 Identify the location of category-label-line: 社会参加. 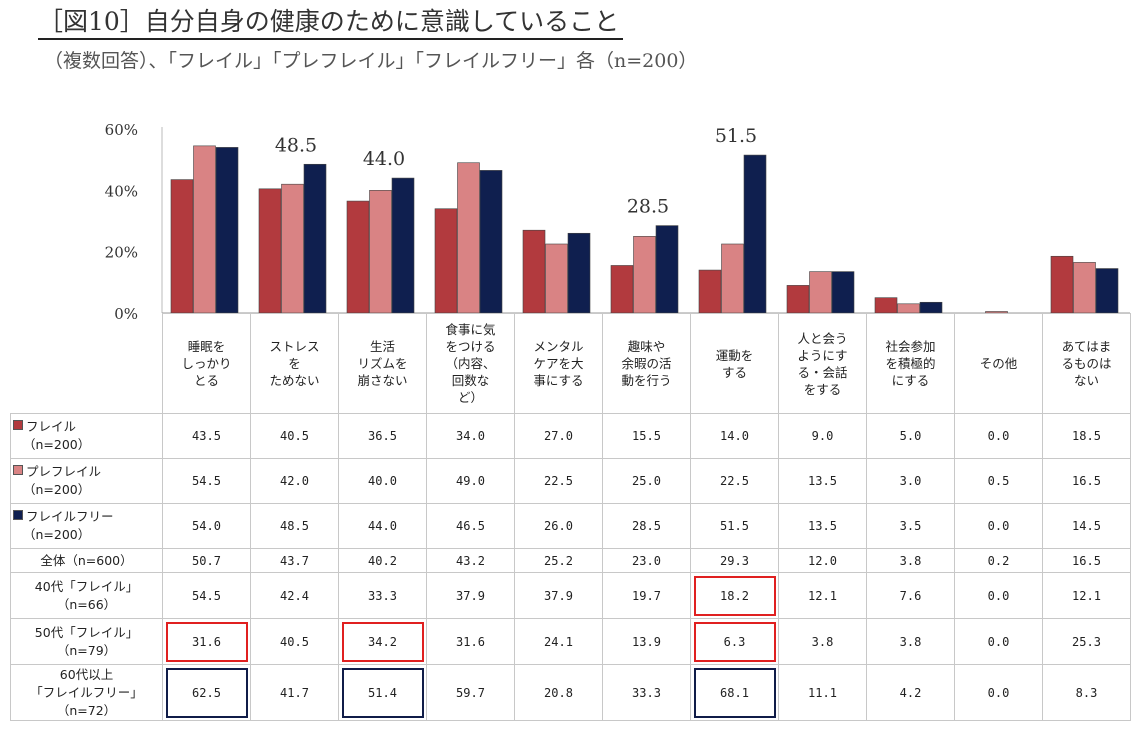
(910, 346).